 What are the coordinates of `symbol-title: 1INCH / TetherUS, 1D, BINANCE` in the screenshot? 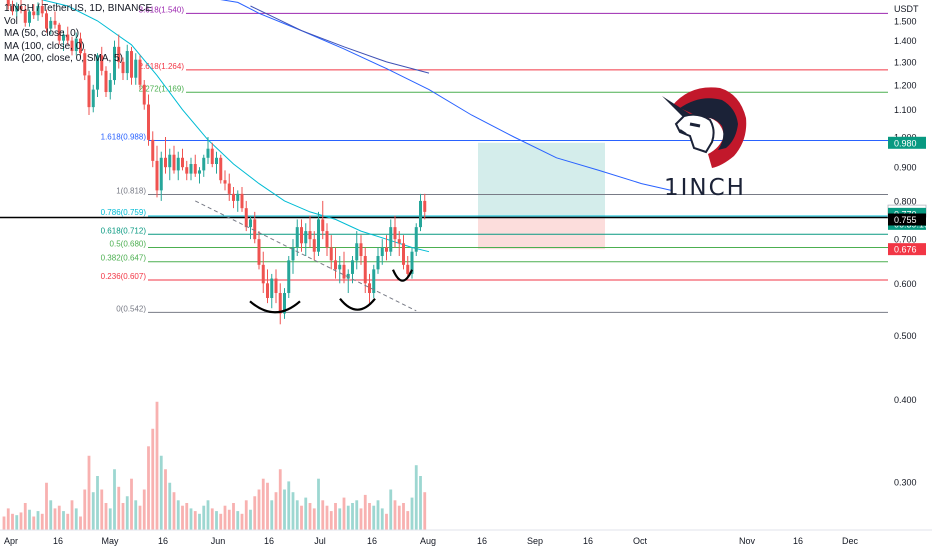 It's located at (78, 8).